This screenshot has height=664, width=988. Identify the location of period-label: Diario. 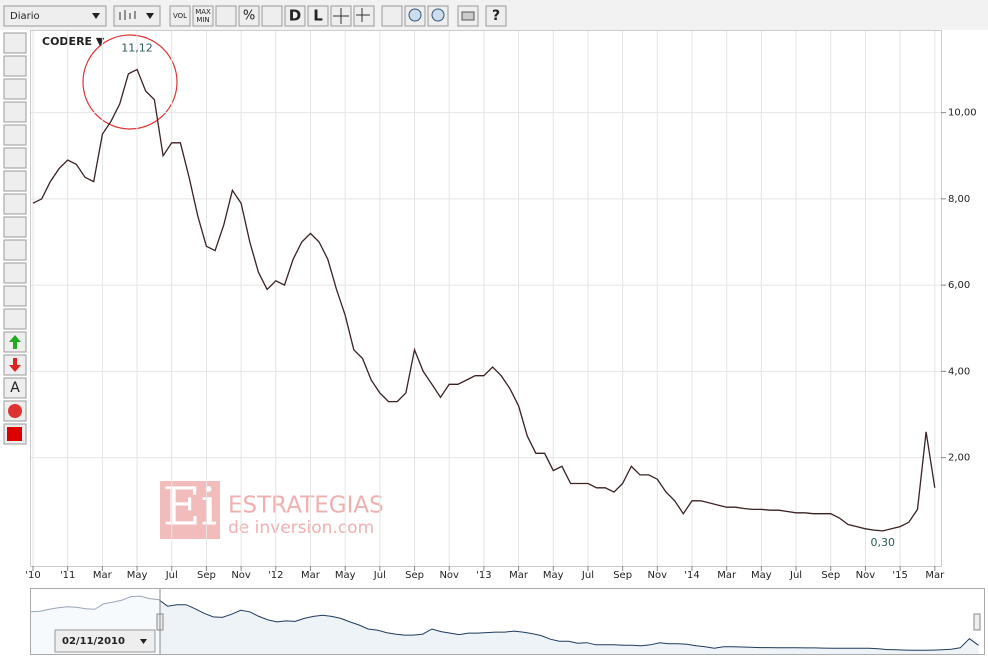
(25, 16).